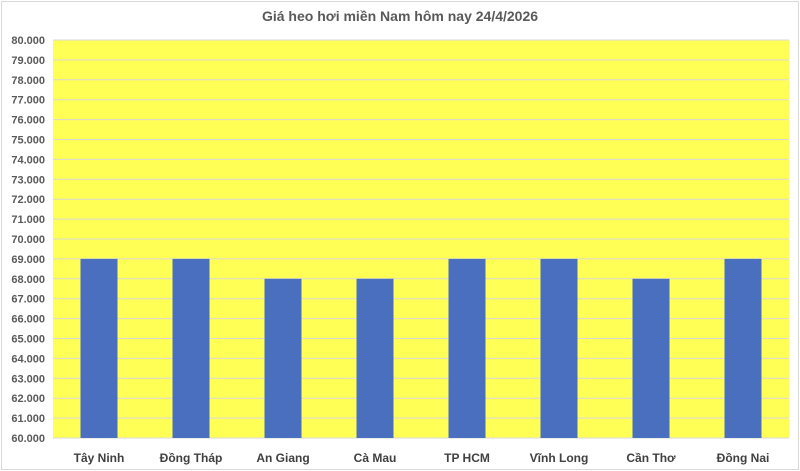  I want to click on x-tick-label: TP HCM, so click(467, 458).